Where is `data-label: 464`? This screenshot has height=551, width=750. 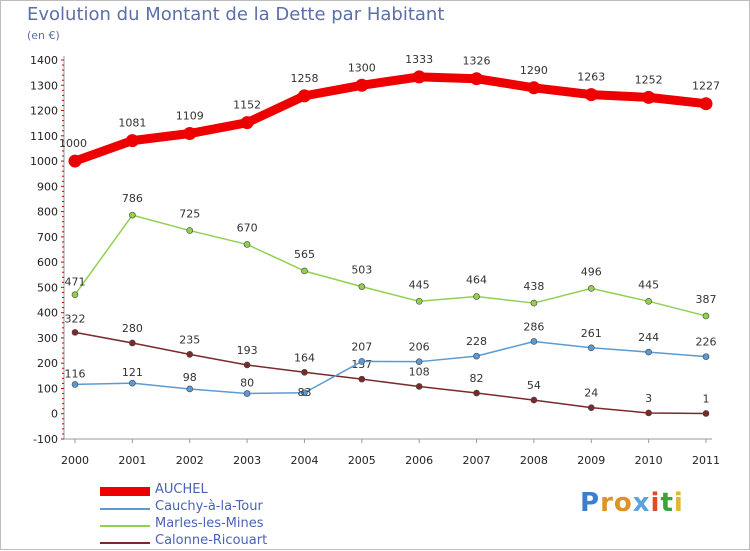 data-label: 464 is located at coordinates (476, 279).